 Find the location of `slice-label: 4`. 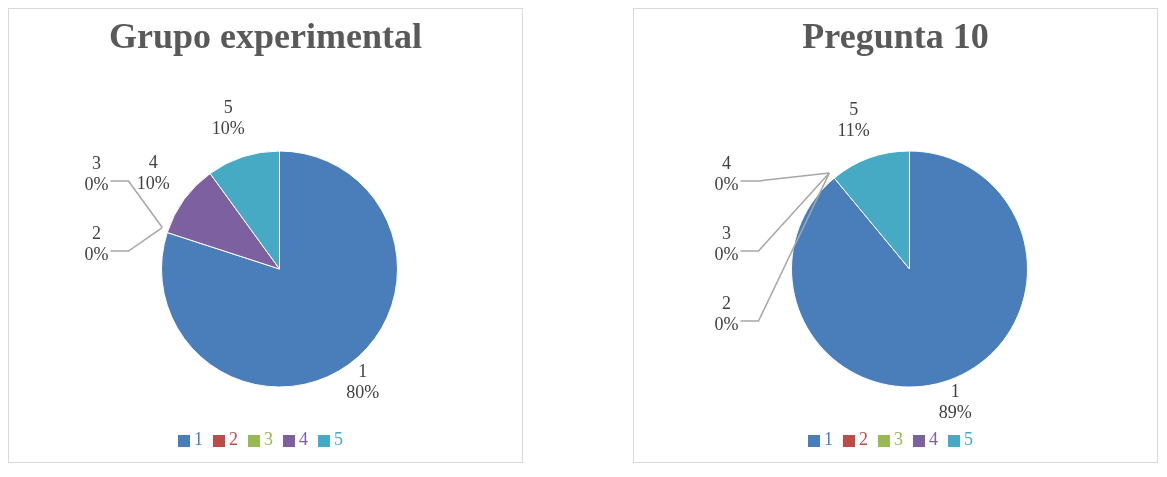

slice-label: 4 is located at coordinates (153, 161).